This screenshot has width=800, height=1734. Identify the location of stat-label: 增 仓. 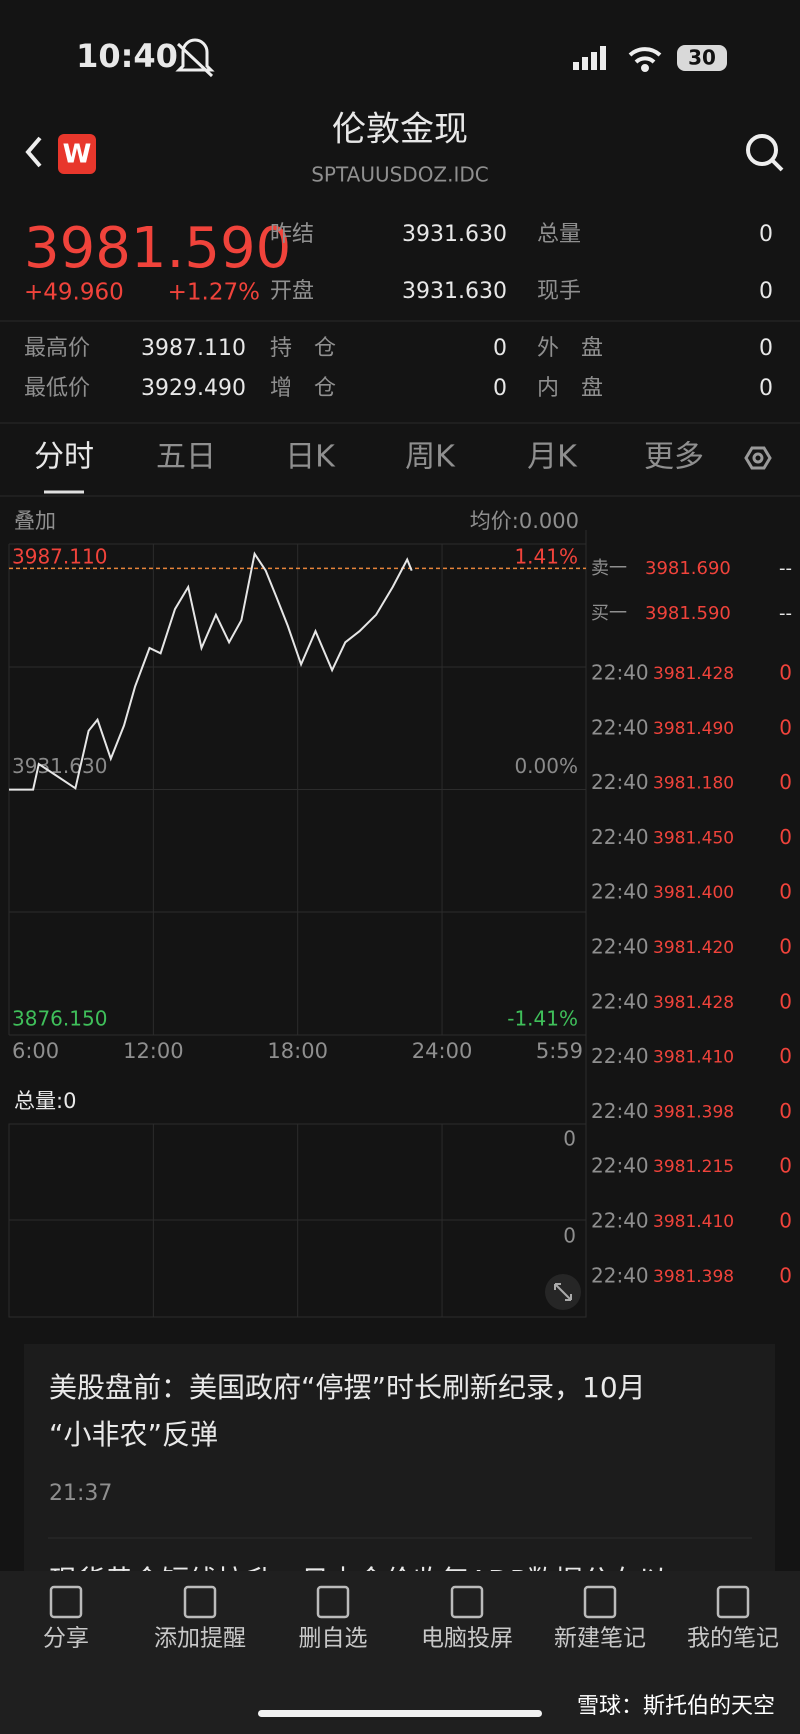
(303, 388).